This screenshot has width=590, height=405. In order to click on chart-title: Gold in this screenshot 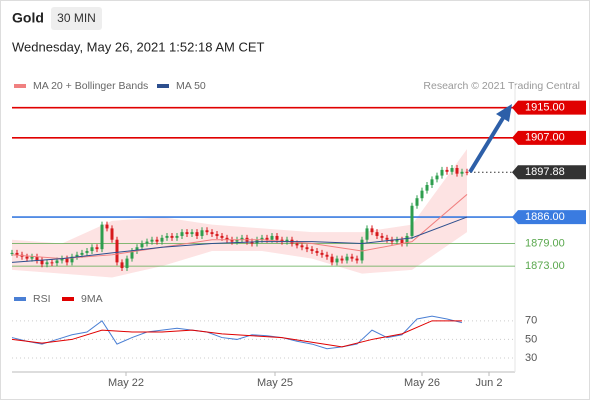, I will do `click(28, 18)`.